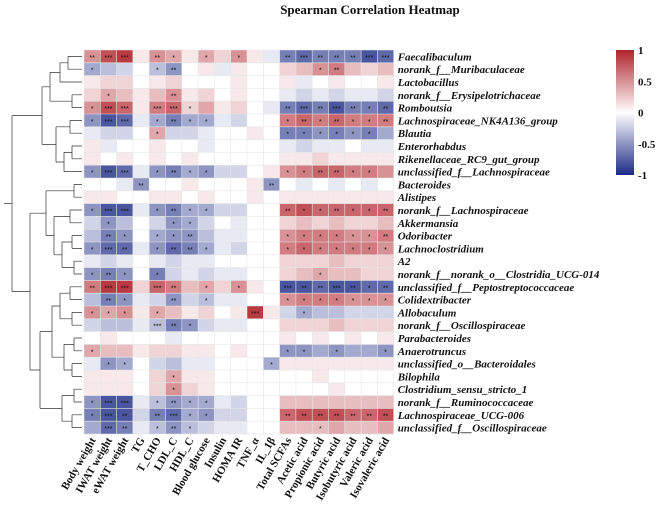 This screenshot has width=662, height=517. What do you see at coordinates (461, 416) in the screenshot?
I see `row-label: Lachnospiraceae_UCG-006` at bounding box center [461, 416].